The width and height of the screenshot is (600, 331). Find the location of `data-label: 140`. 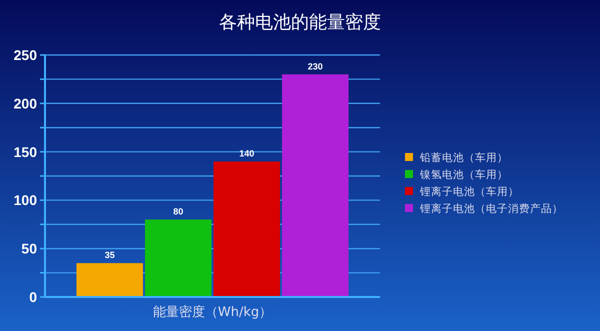

data-label: 140 is located at coordinates (246, 153).